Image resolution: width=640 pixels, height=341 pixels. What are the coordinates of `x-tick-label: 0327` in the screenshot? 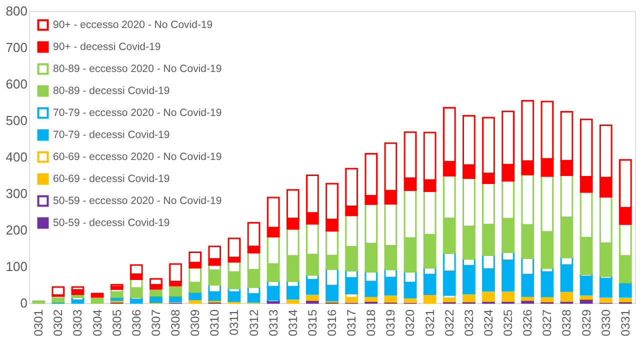 It's located at (547, 322).